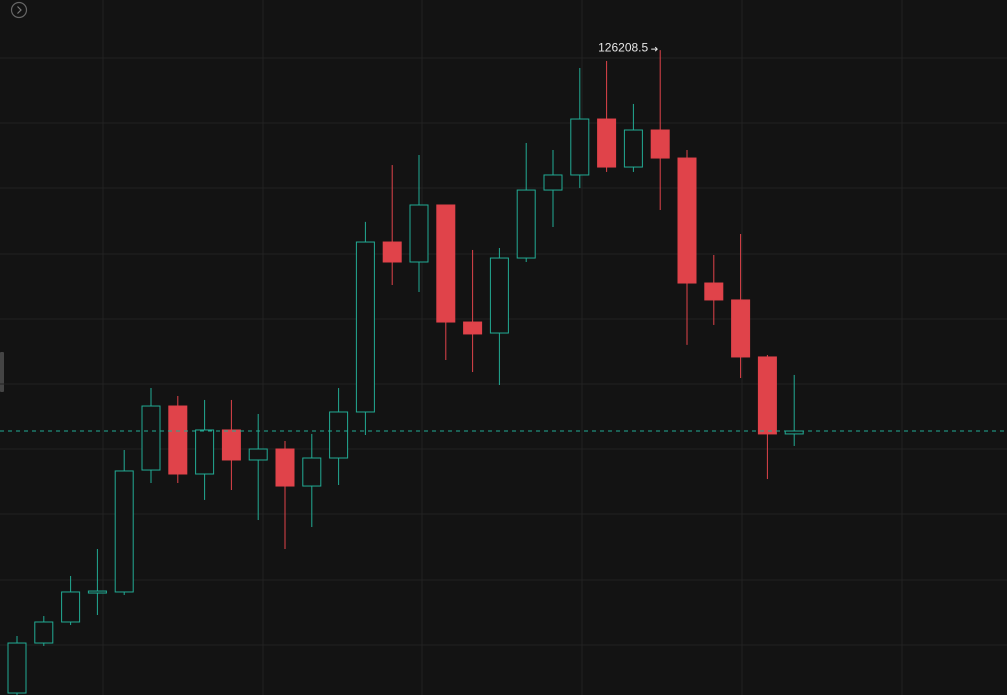 The width and height of the screenshot is (1007, 695). I want to click on nav-button, so click(19, 10).